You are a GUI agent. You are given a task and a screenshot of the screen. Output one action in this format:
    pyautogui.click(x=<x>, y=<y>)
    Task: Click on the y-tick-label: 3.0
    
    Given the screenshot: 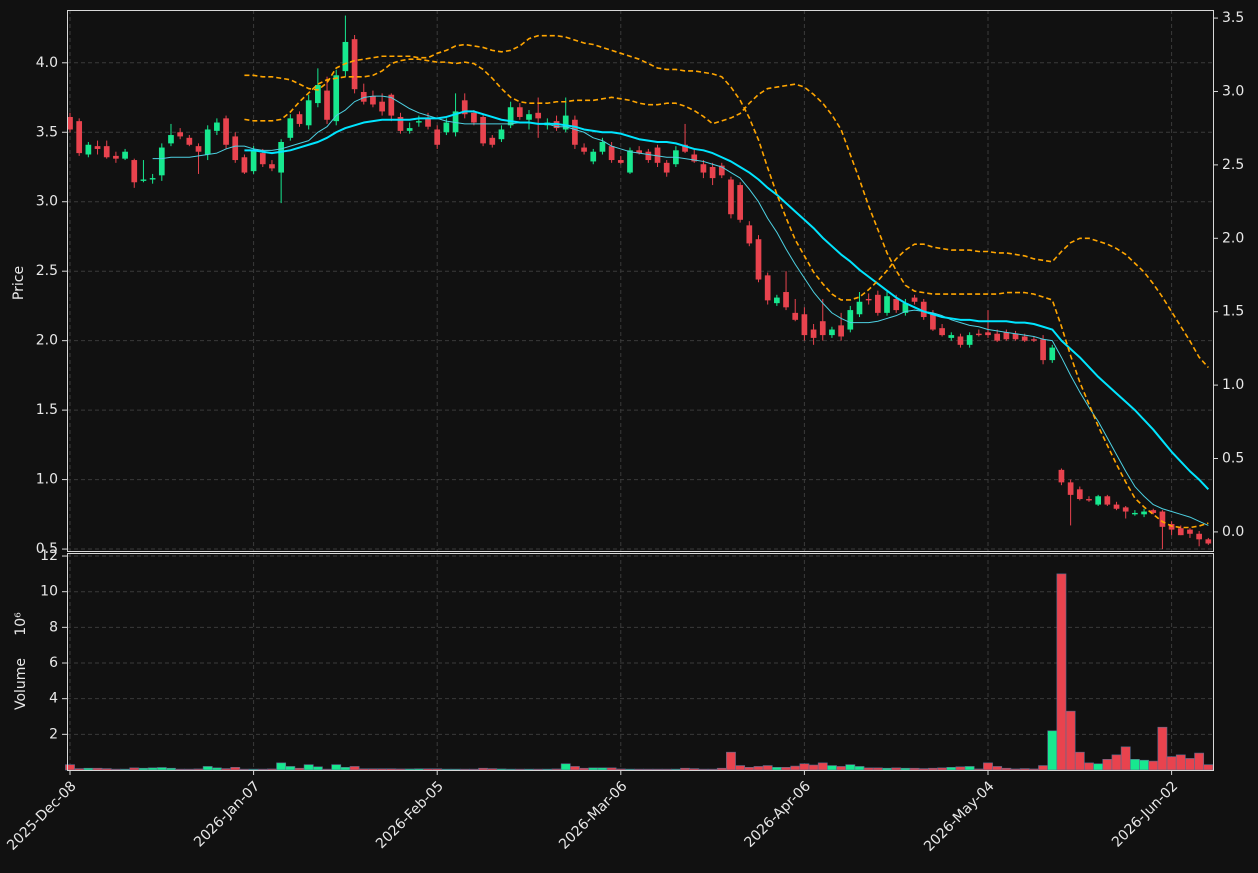 What is the action you would take?
    pyautogui.click(x=47, y=202)
    